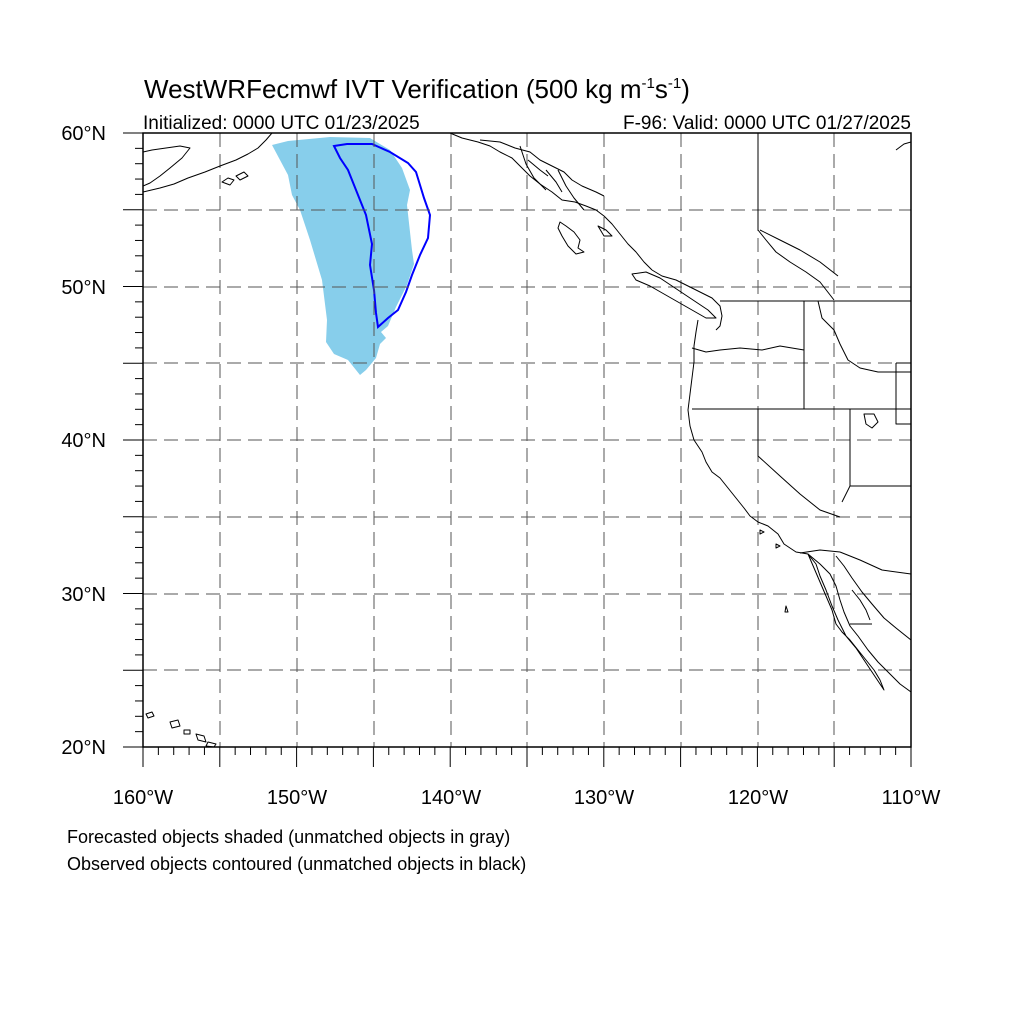  What do you see at coordinates (604, 798) in the screenshot?
I see `lon-label-130w: 130°W` at bounding box center [604, 798].